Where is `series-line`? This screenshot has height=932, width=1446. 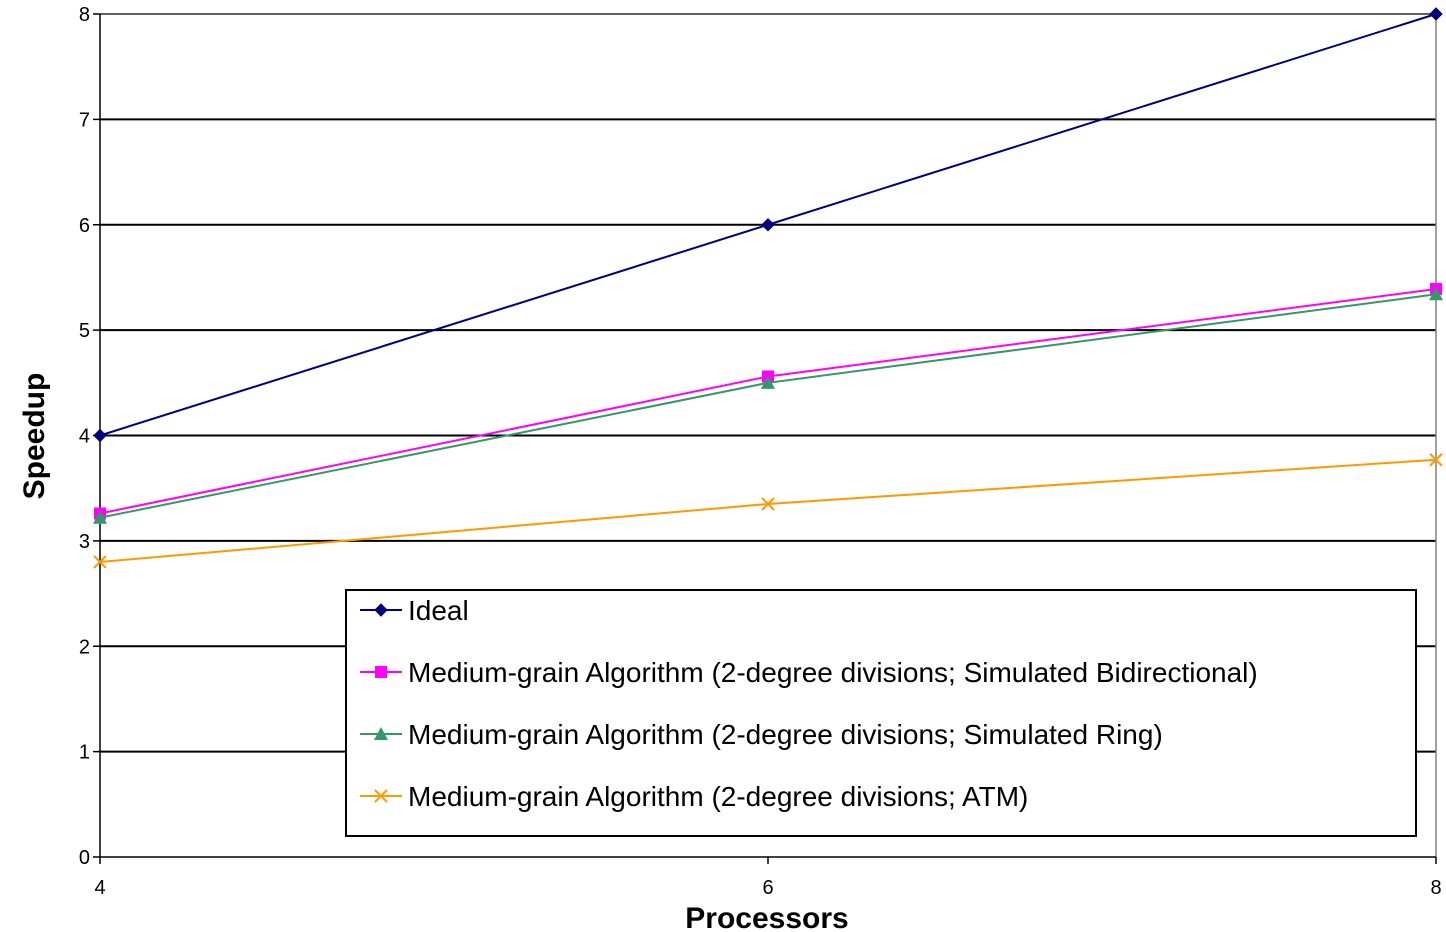
series-line is located at coordinates (768, 510).